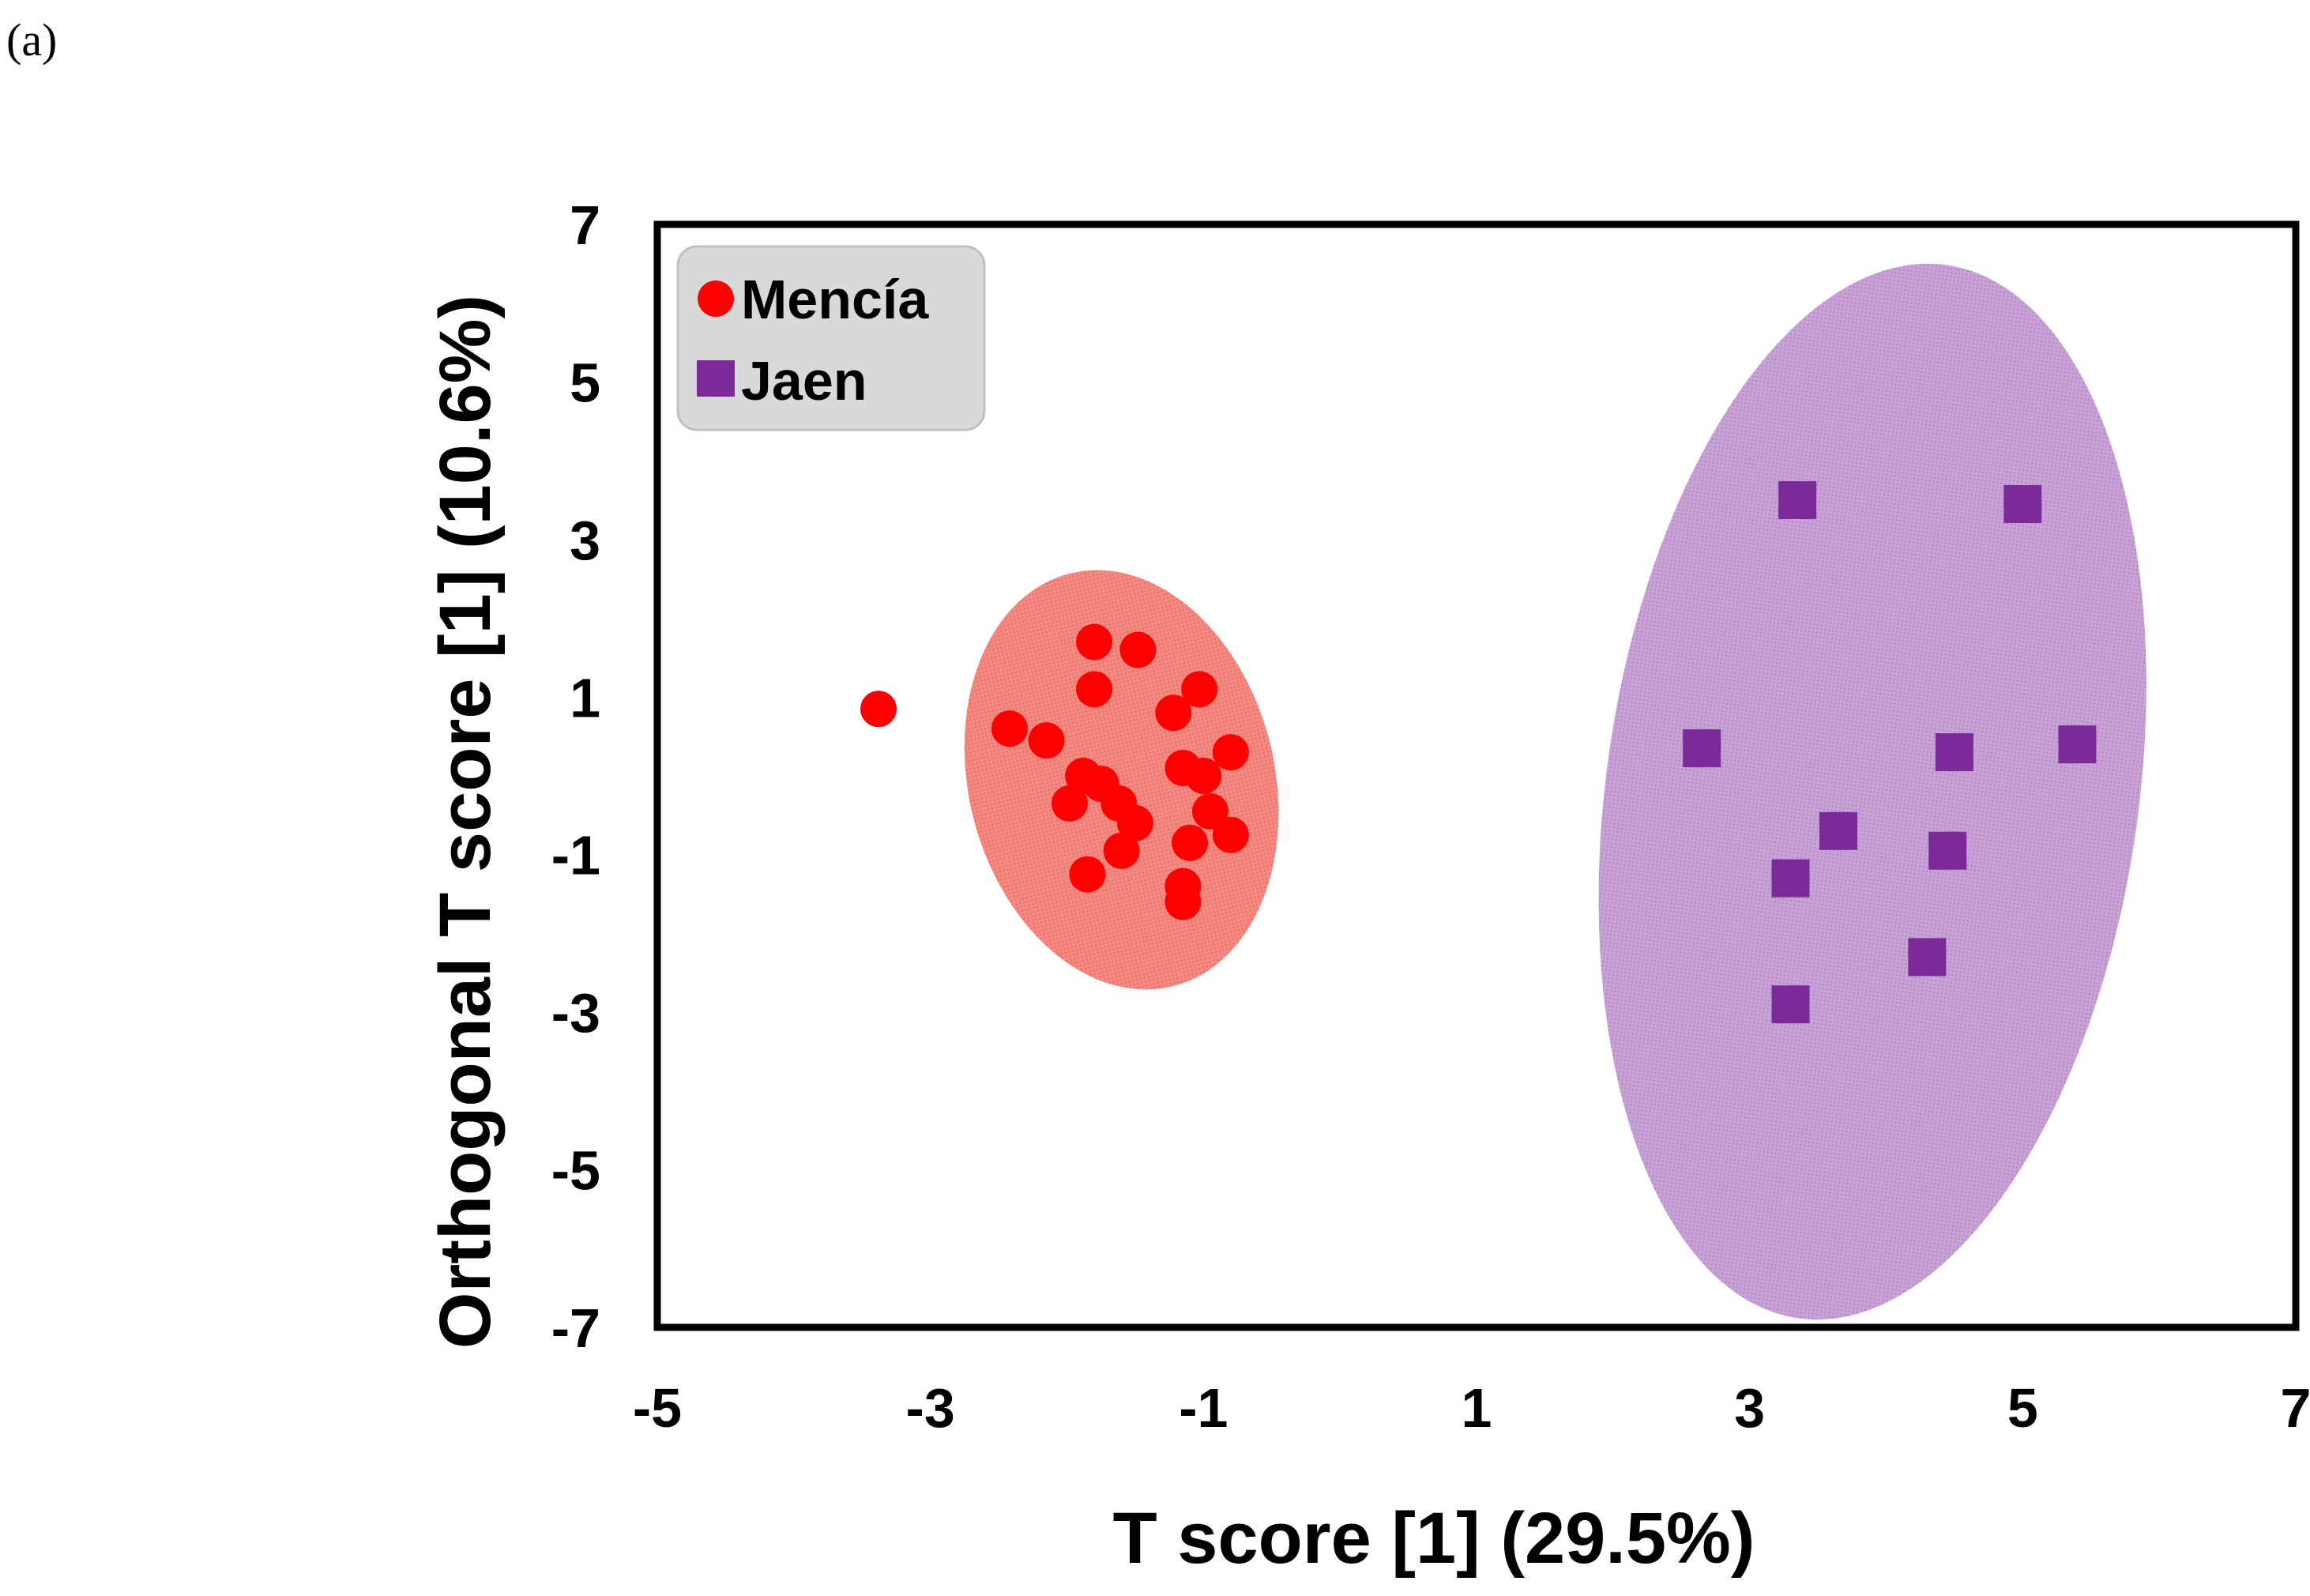 Image resolution: width=2310 pixels, height=1596 pixels. Describe the element at coordinates (804, 381) in the screenshot. I see `legend-label-jaen: Jaen` at that location.